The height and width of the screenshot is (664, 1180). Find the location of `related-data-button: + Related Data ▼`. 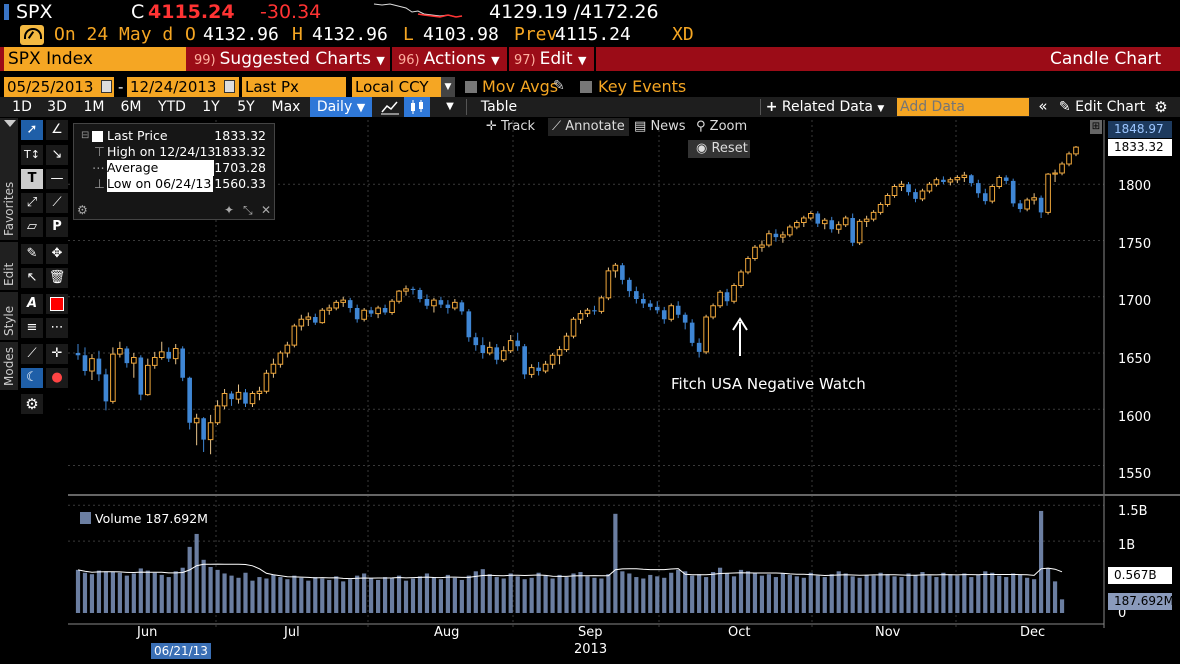

related-data-button: + Related Data ▼ is located at coordinates (825, 107).